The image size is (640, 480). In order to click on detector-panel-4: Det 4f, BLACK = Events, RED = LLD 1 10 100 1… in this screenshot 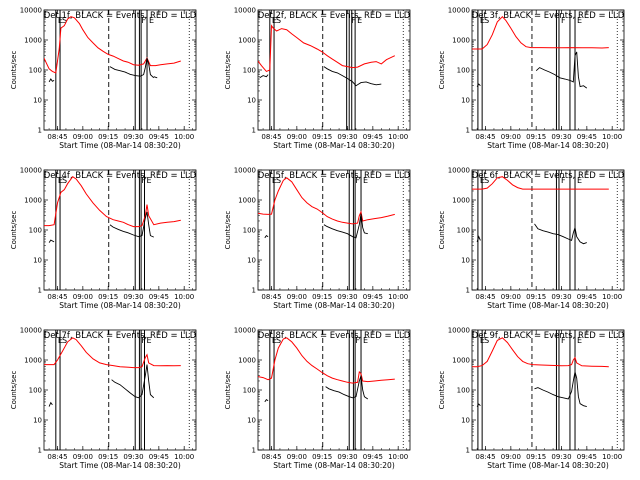, I will do `click(103, 239)`.